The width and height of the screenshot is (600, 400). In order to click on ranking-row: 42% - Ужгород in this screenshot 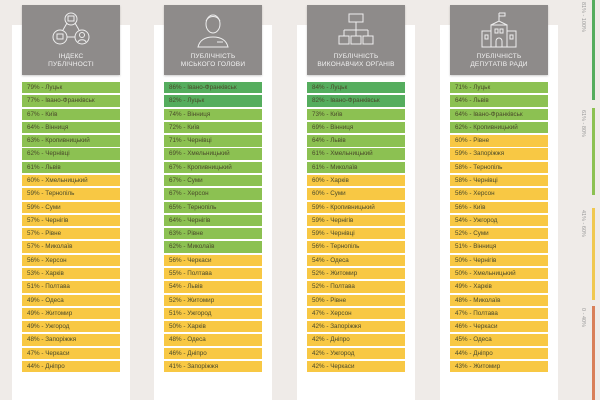, I will do `click(356, 353)`.